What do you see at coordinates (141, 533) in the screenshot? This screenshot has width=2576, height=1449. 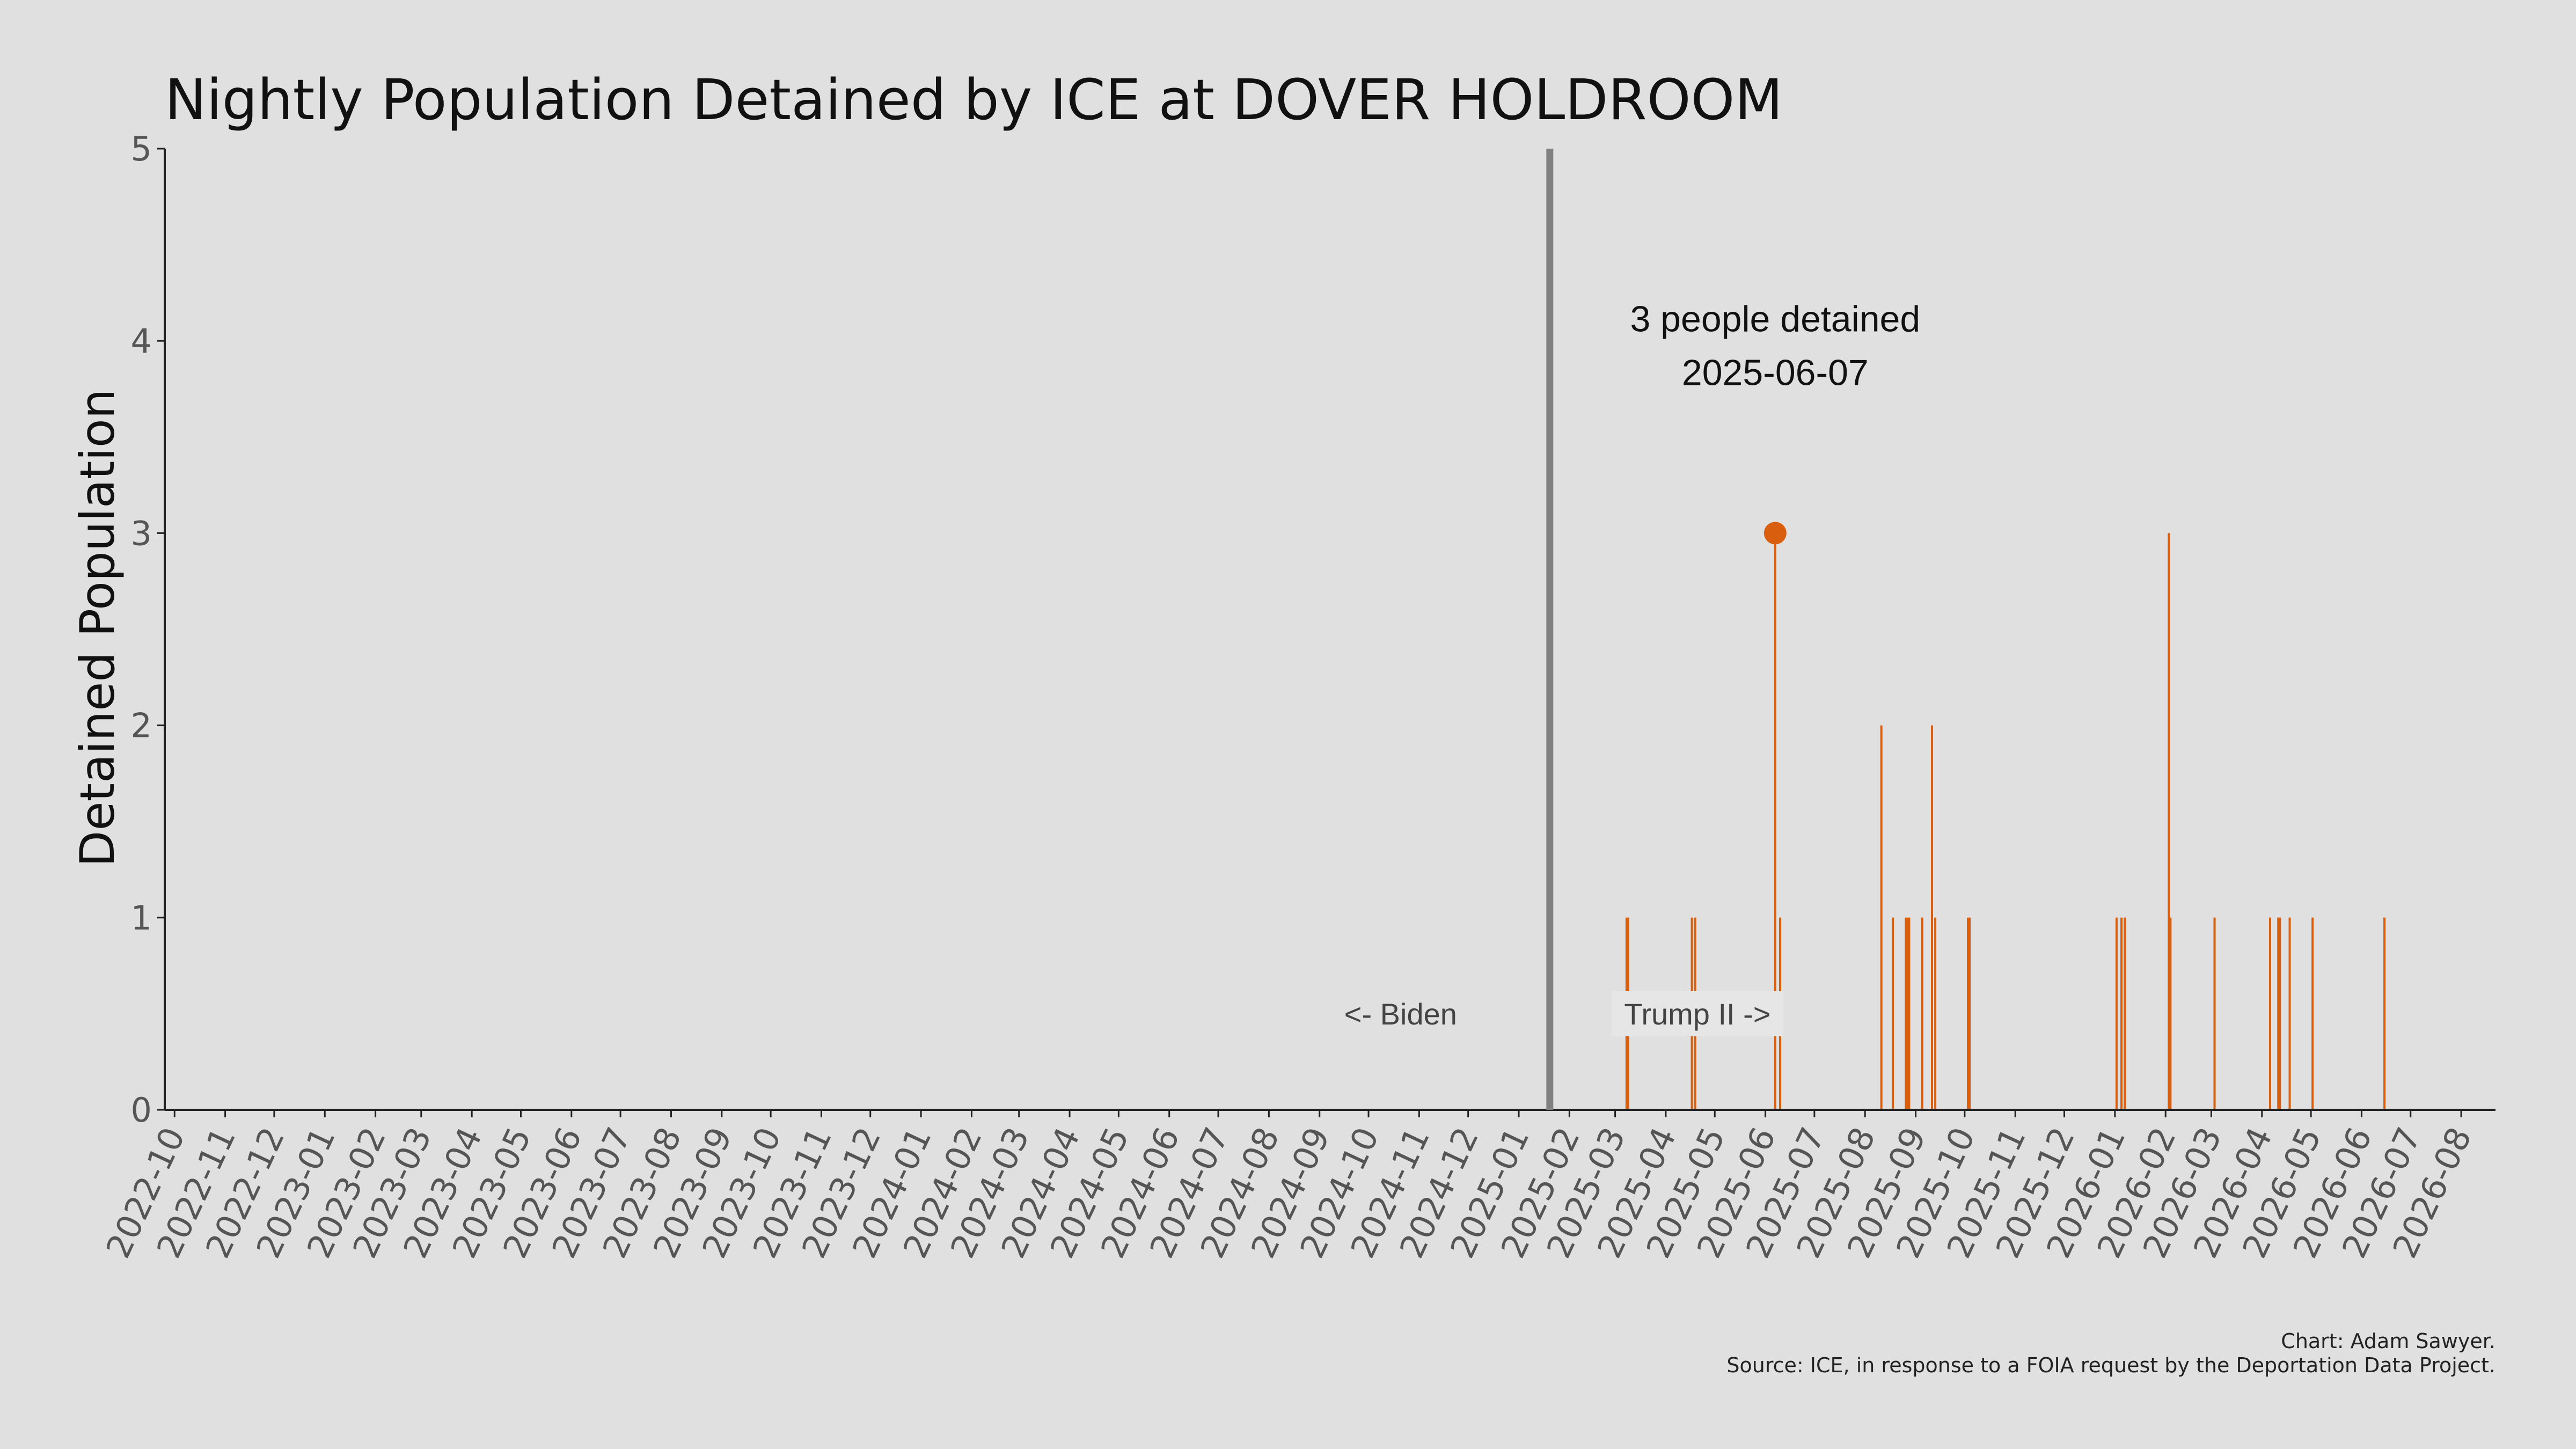 I see `y-tick-label: 3` at bounding box center [141, 533].